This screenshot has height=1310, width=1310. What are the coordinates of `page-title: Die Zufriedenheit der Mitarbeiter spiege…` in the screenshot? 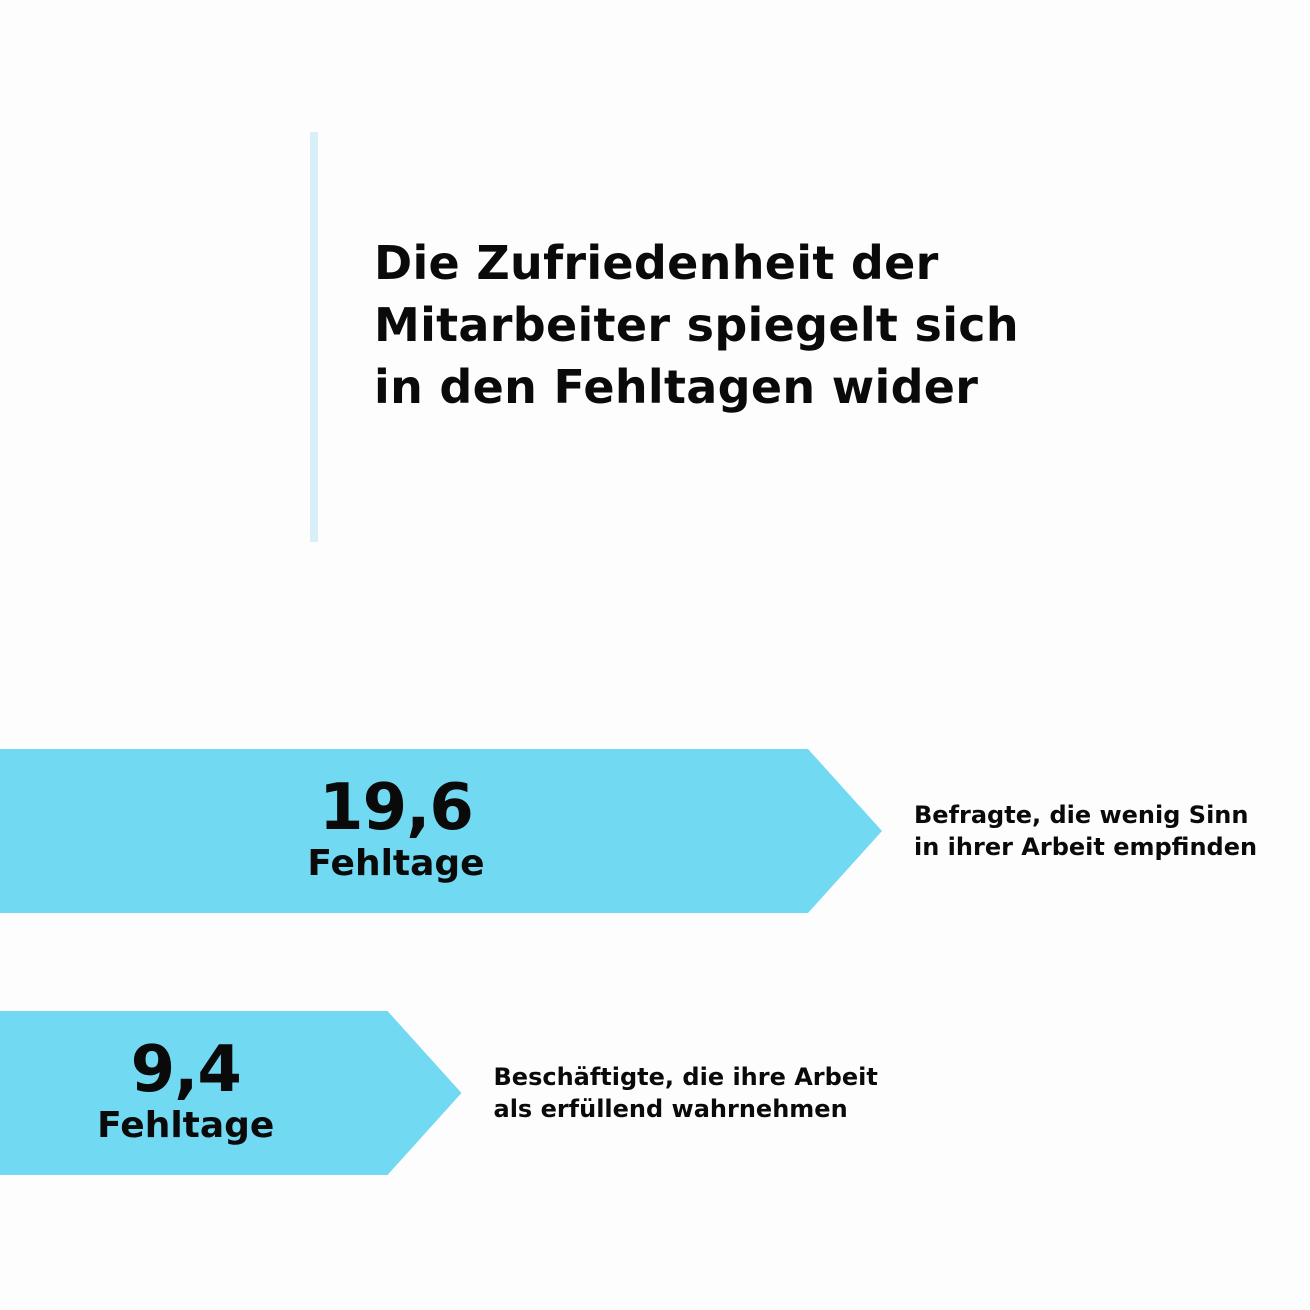 It's located at (696, 325).